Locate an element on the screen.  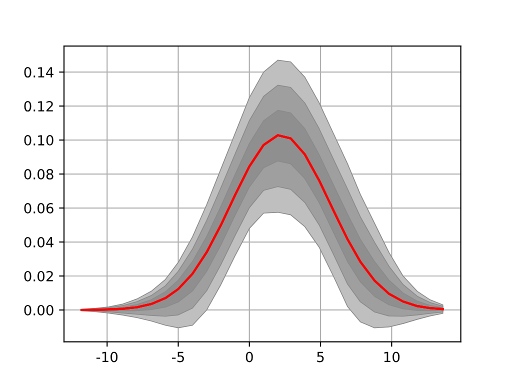
y-tick-label: 0.00 is located at coordinates (39, 310).